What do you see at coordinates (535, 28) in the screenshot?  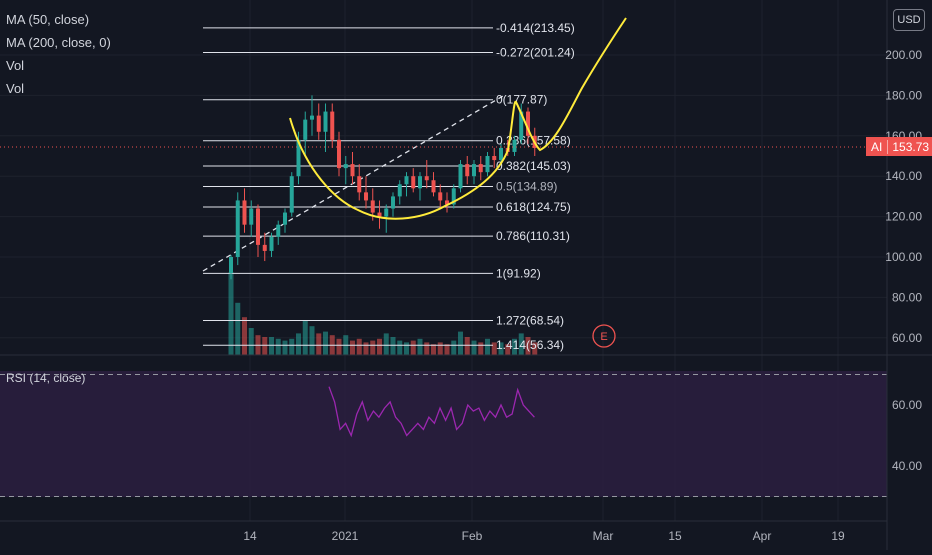 I see `fib-level-label: -0.414(213.45)` at bounding box center [535, 28].